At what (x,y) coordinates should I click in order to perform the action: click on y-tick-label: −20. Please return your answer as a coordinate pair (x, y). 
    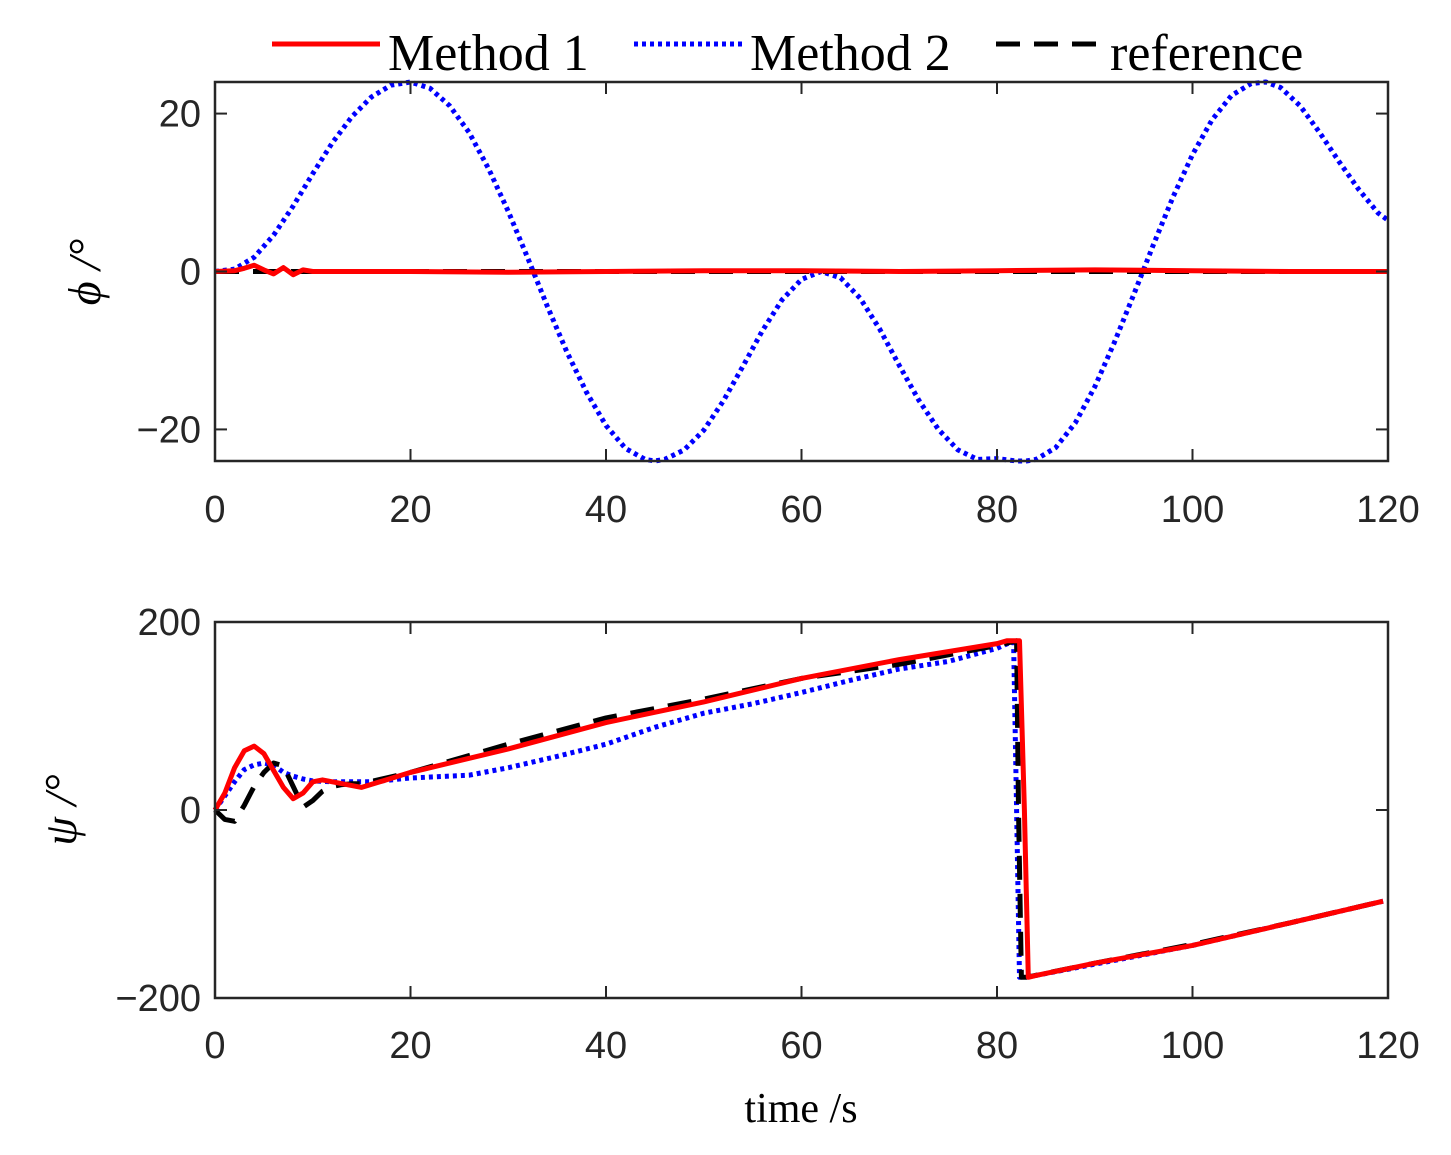
    Looking at the image, I should click on (169, 430).